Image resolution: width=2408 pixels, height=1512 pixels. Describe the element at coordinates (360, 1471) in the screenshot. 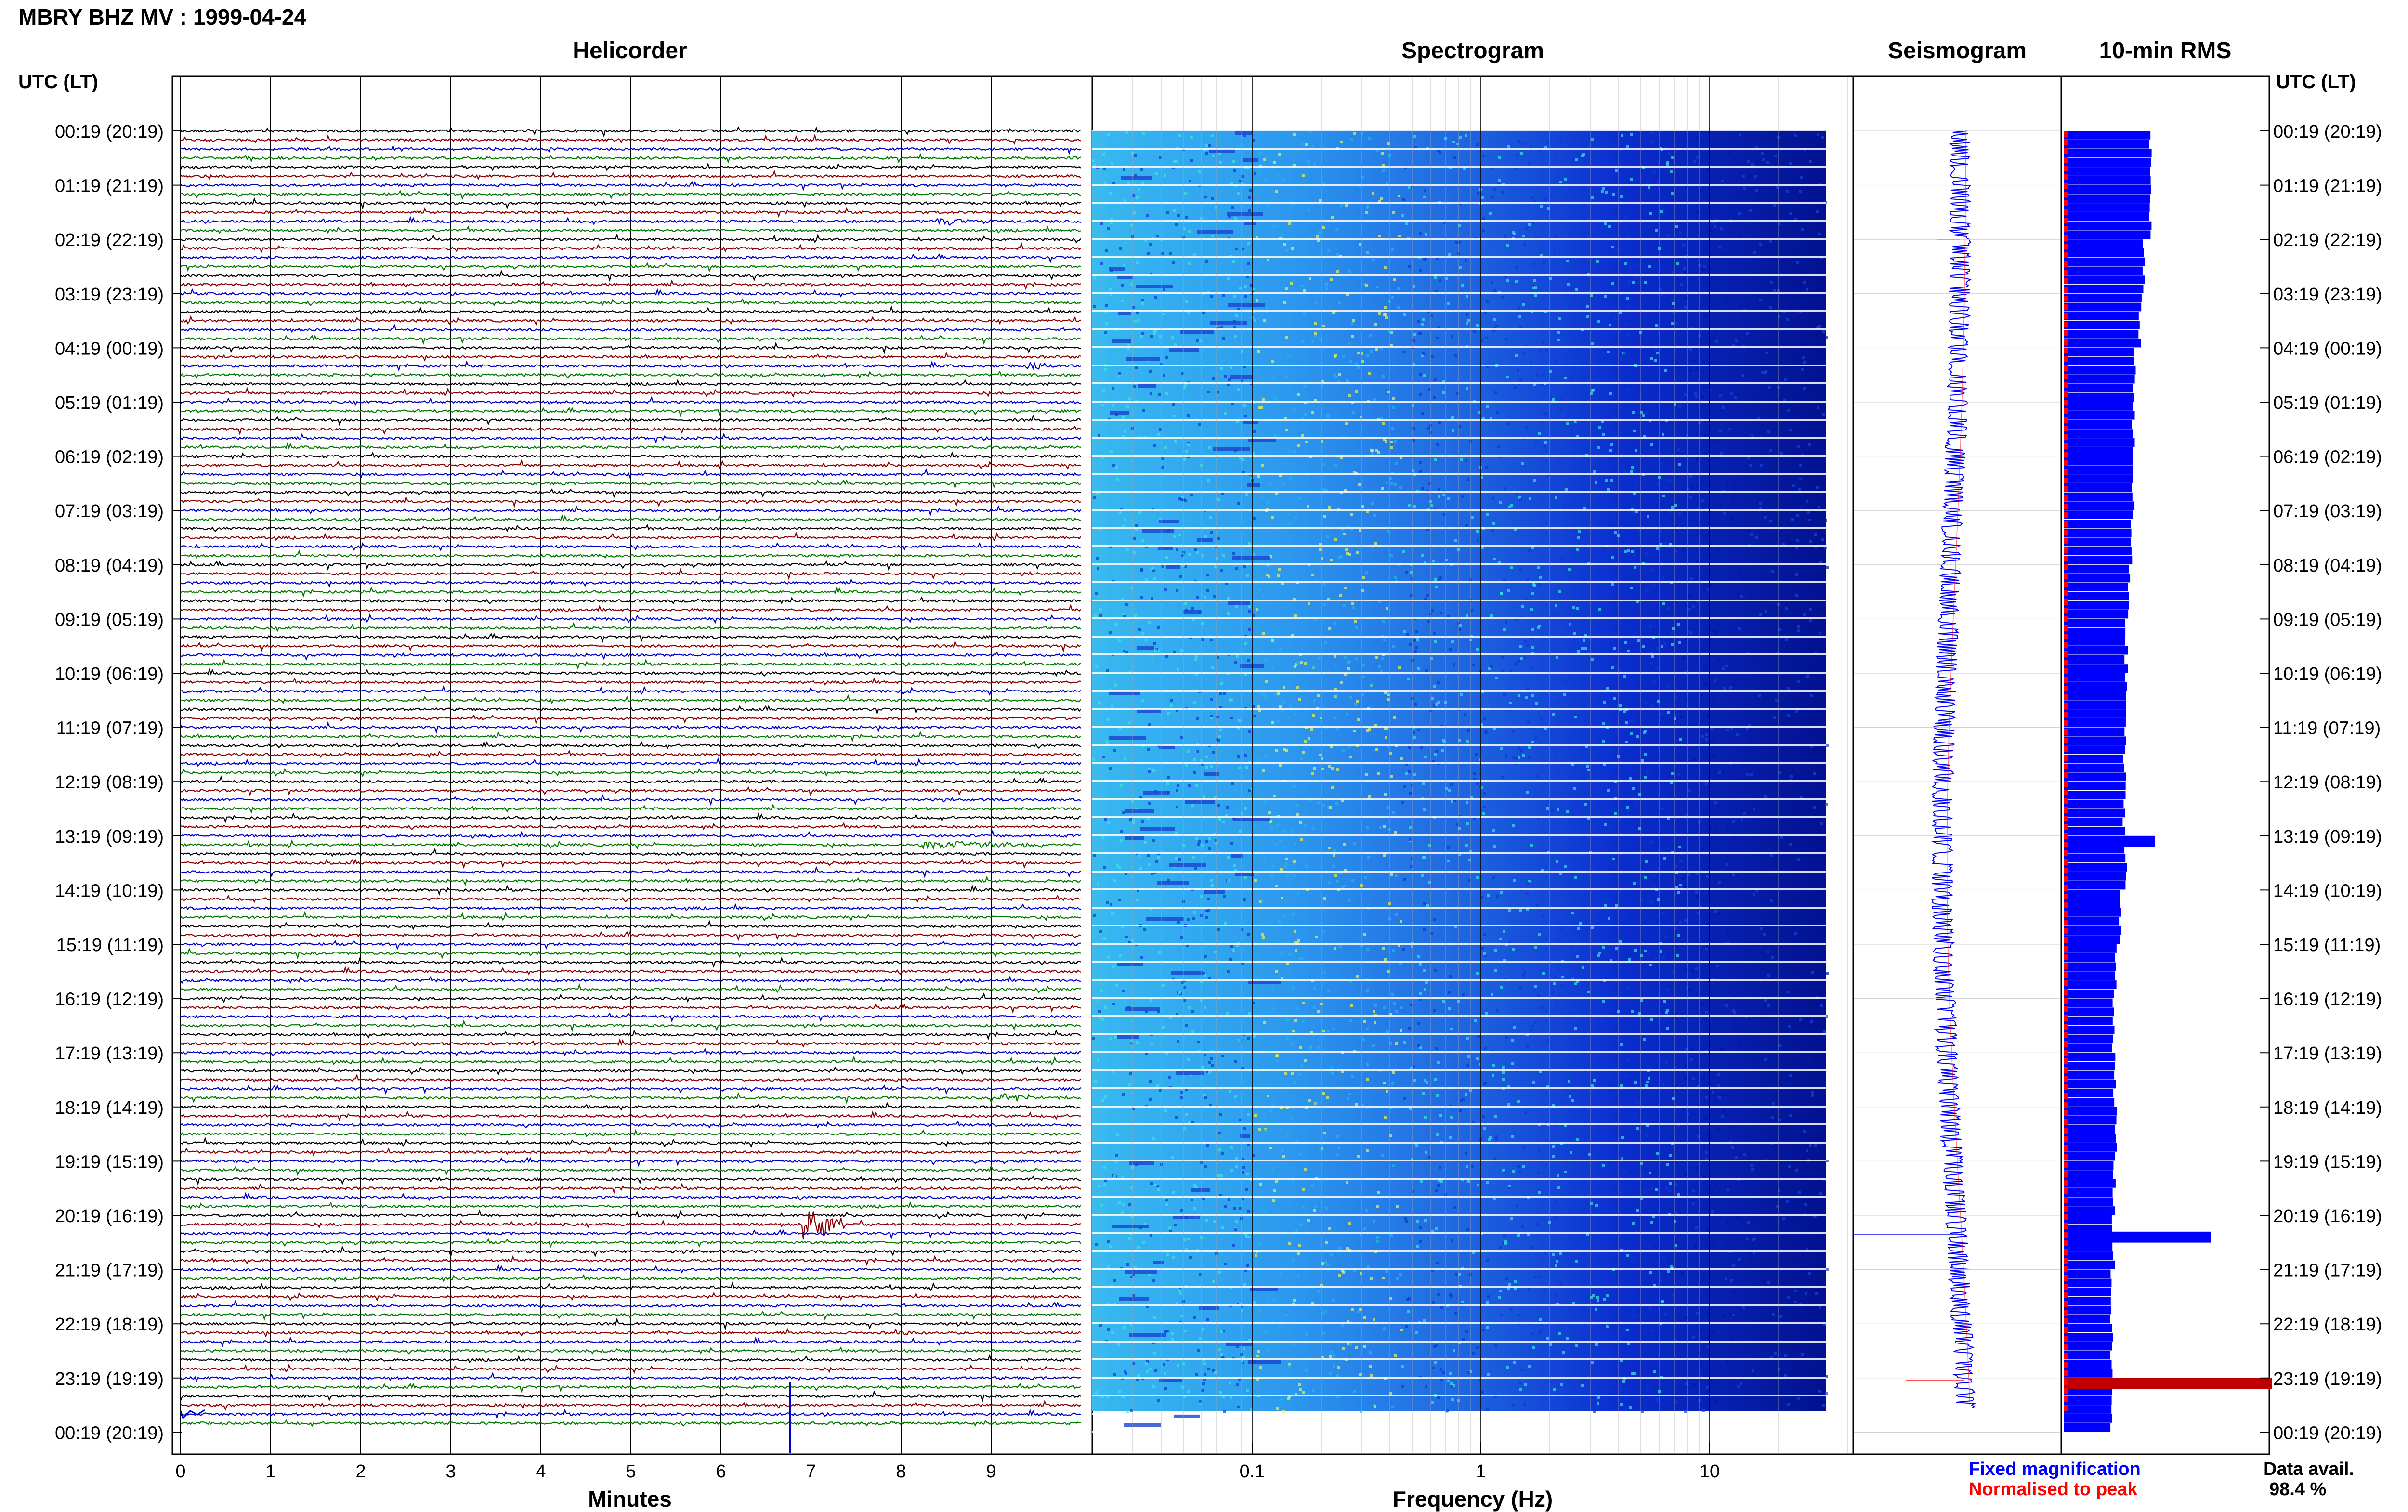

I see `minute-tick-label: 2` at that location.